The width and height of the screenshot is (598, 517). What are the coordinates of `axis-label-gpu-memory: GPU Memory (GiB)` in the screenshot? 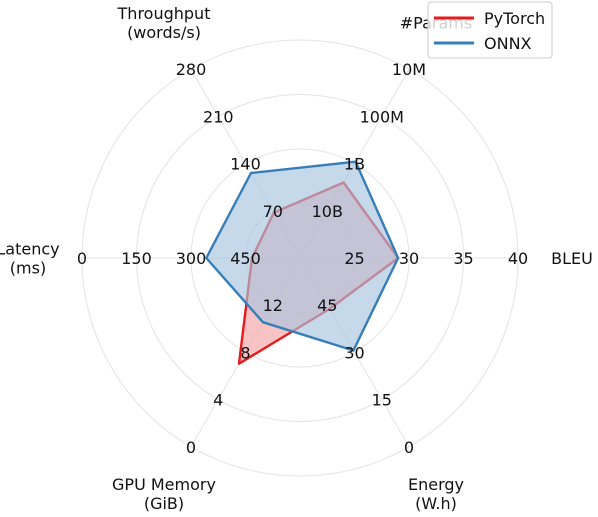 It's located at (164, 494).